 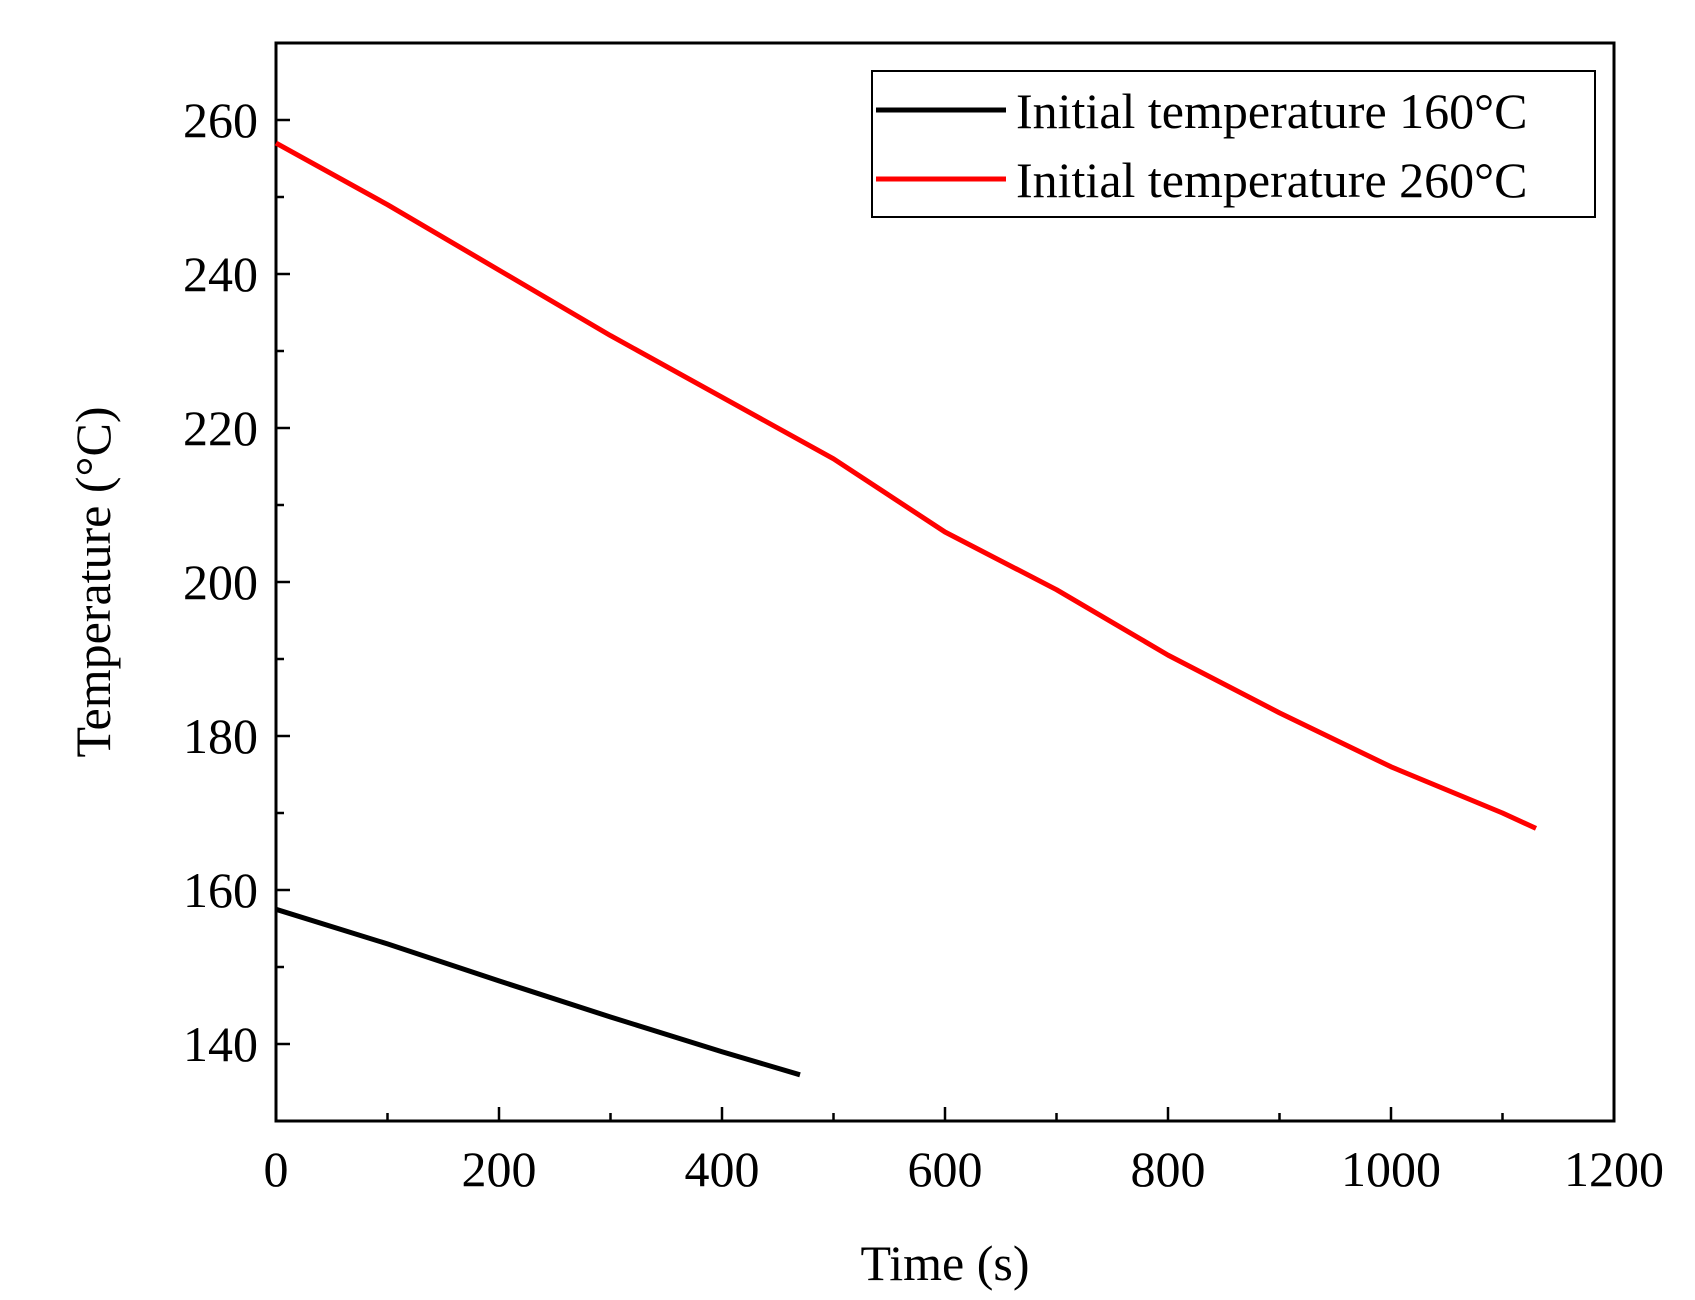 I want to click on y-axis: 140 160 180 200 220 240 260, so click(x=236, y=582).